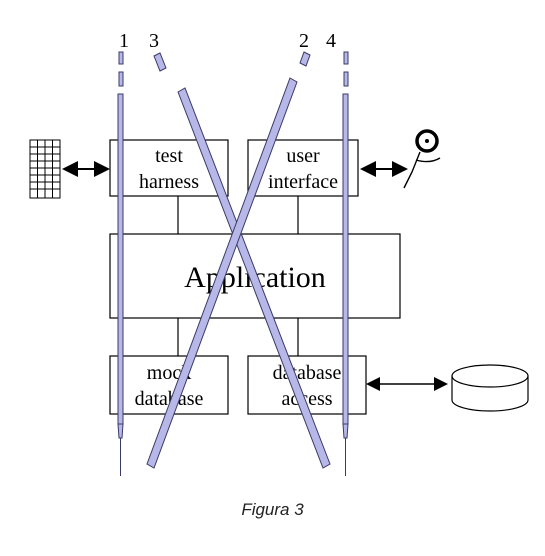 This screenshot has height=556, width=545. What do you see at coordinates (345, 431) in the screenshot?
I see `lane-4-tip` at bounding box center [345, 431].